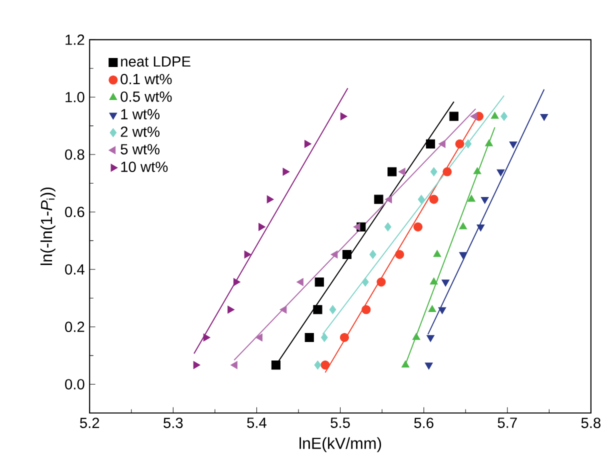  Describe the element at coordinates (140, 114) in the screenshot. I see `legend-label: 1 wt%` at that location.